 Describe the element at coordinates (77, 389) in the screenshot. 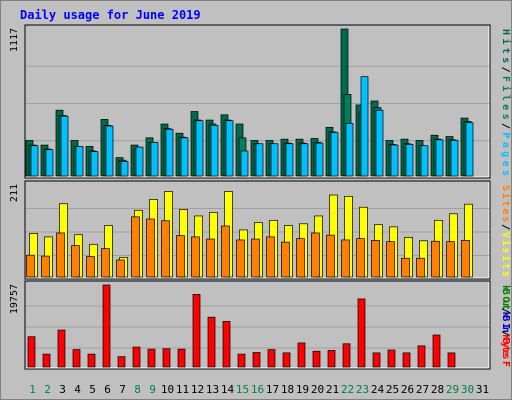

I see `x-label-day-4: 4` at that location.